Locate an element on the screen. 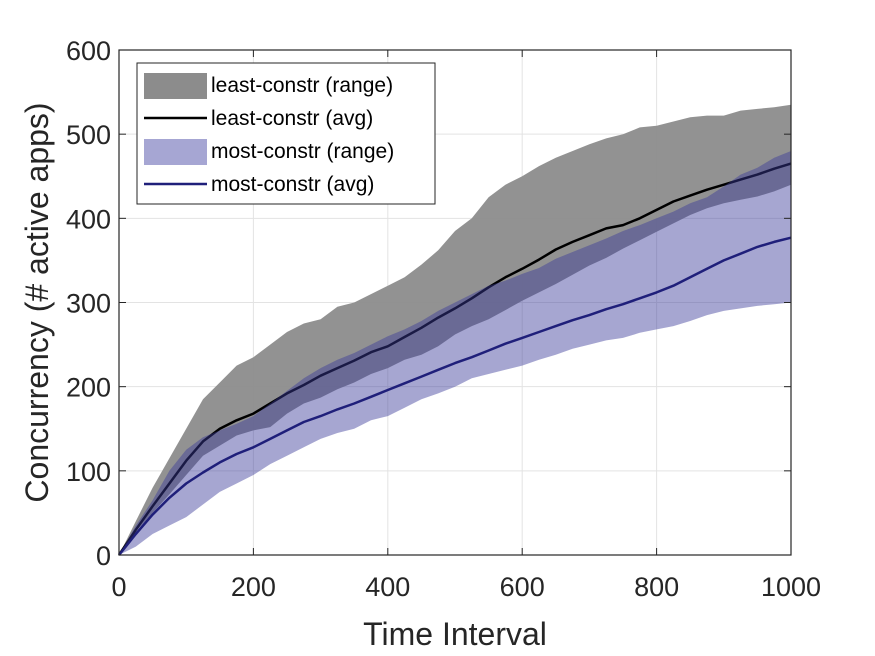  y-axis-label: Concurrency (# active apps) is located at coordinates (37, 302).